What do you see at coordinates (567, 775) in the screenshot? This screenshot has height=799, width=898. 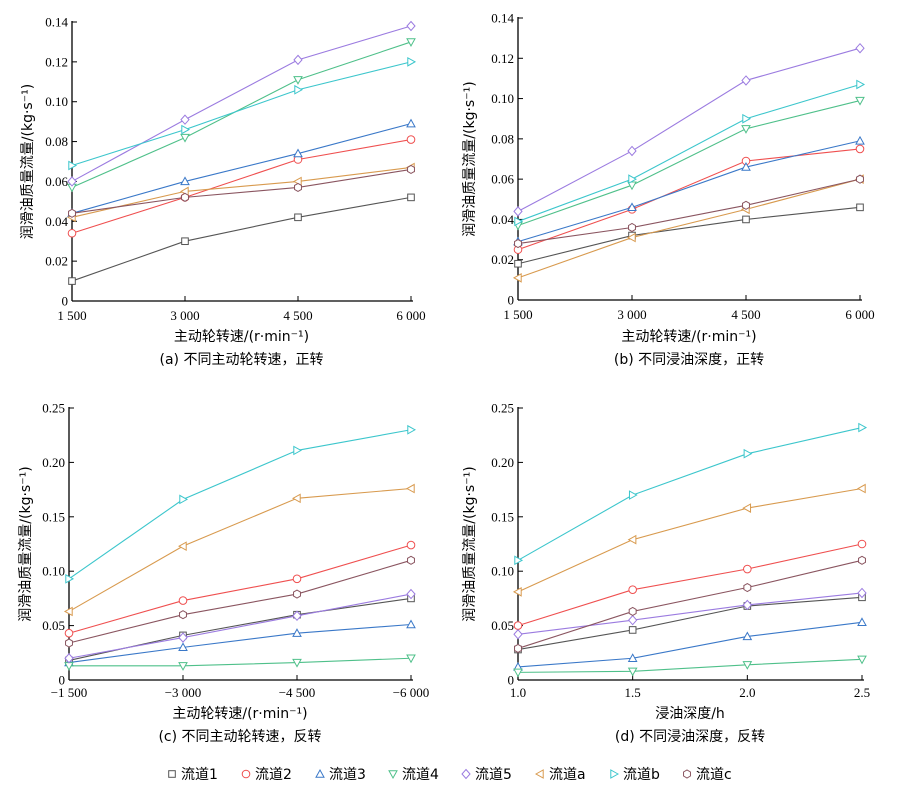 I see `legend-label: 流道a` at bounding box center [567, 775].